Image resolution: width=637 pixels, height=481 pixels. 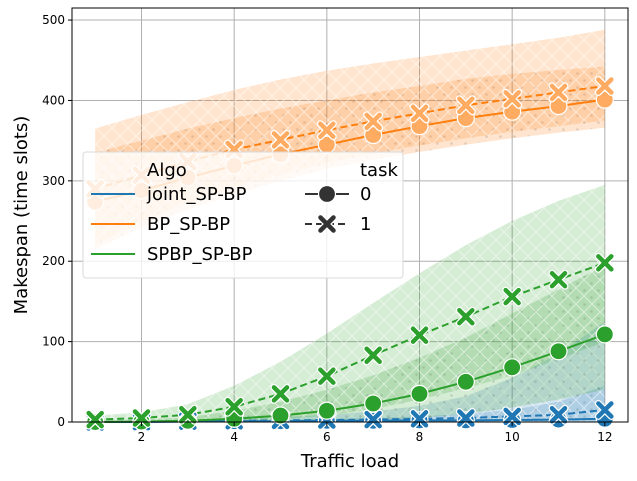 I want to click on x-tick-label: 12, so click(x=604, y=437).